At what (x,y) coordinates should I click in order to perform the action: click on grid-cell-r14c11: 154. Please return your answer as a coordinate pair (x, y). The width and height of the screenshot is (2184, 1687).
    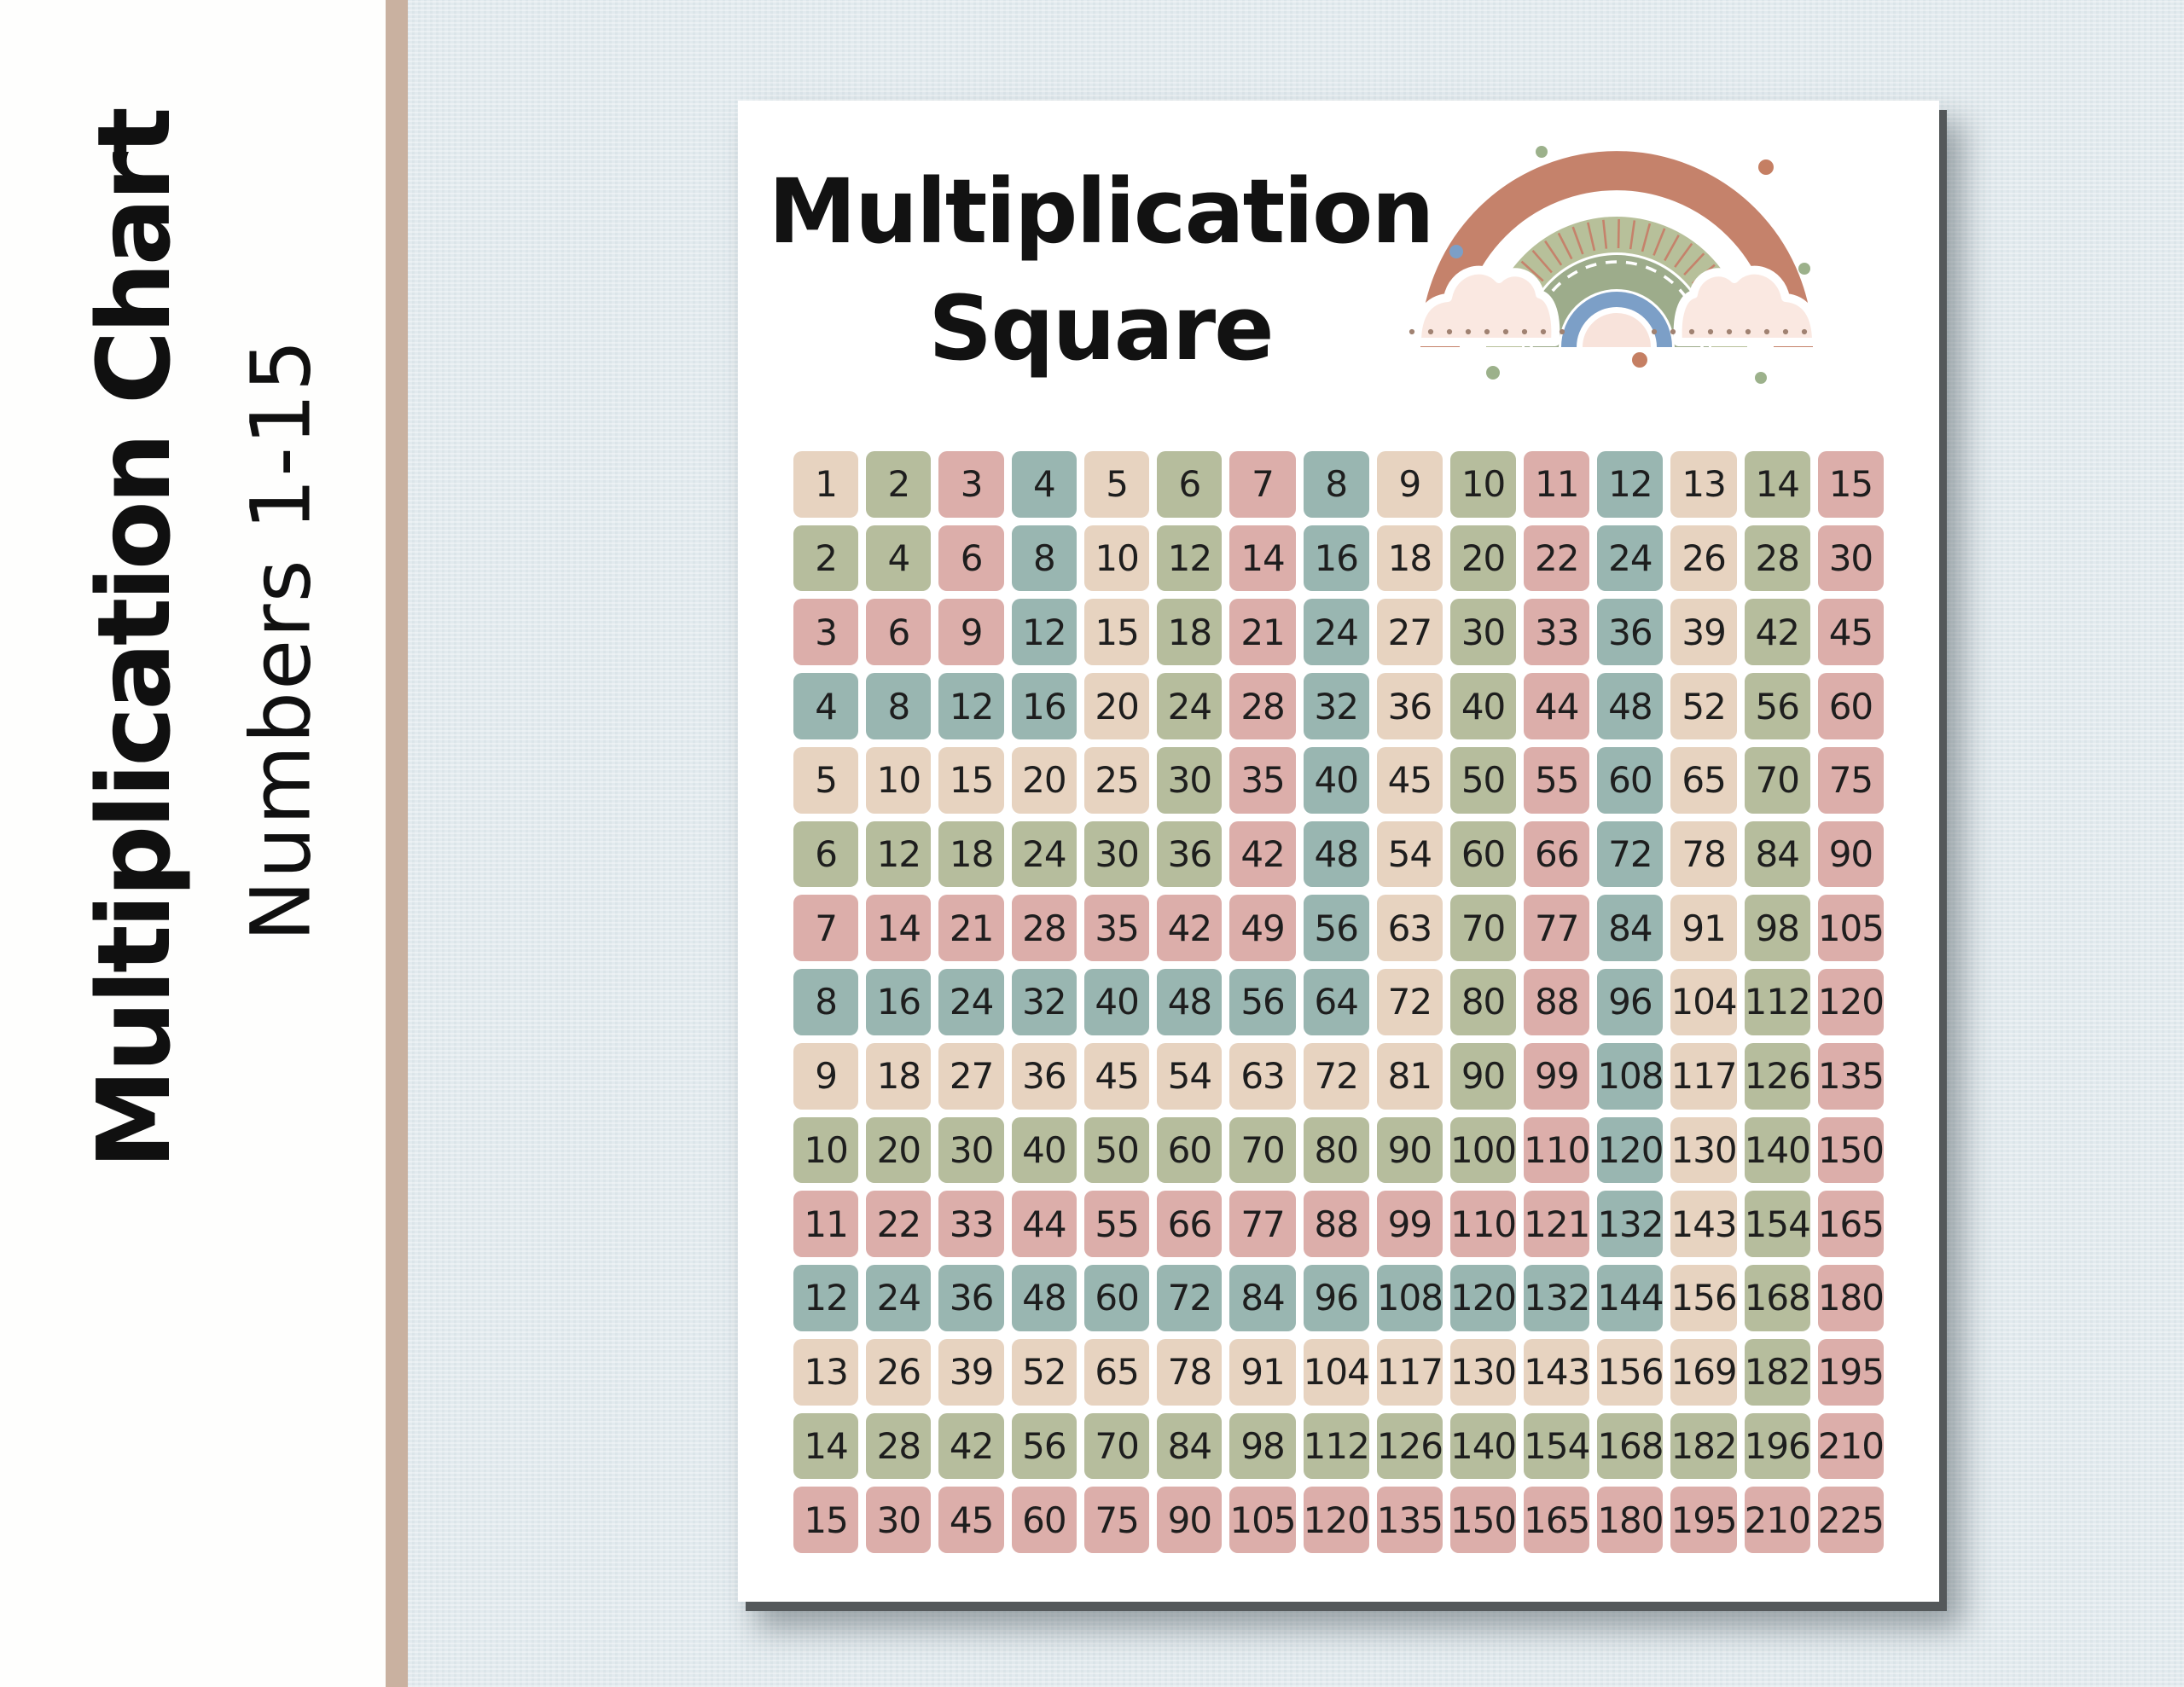
    Looking at the image, I should click on (1557, 1446).